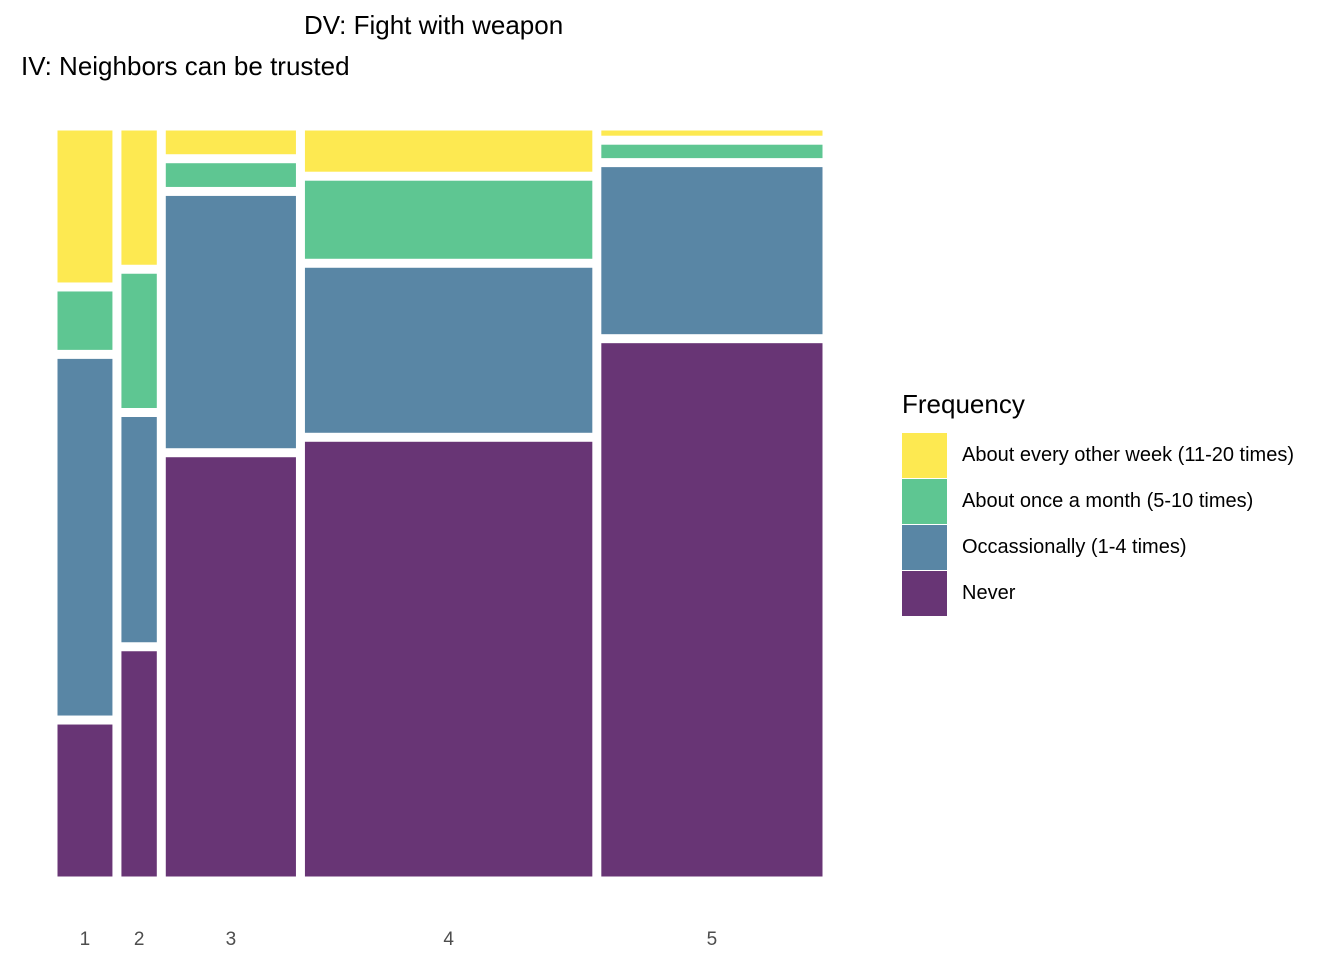 Image resolution: width=1344 pixels, height=960 pixels. Describe the element at coordinates (448, 350) in the screenshot. I see `cell-4-occassionally-1-4-times` at that location.